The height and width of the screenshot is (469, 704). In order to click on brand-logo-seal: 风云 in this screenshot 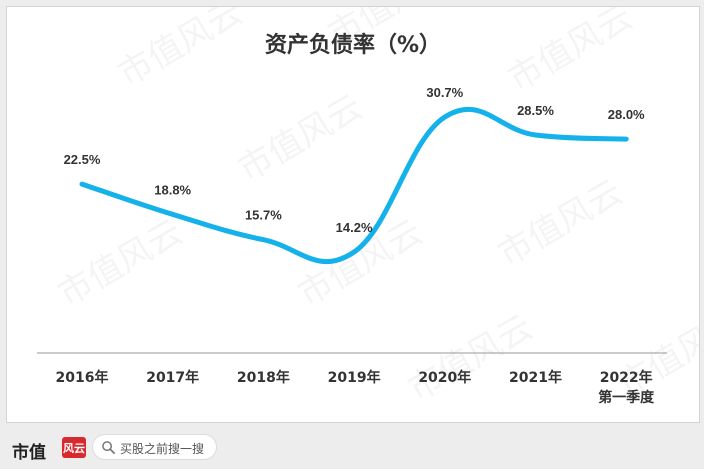, I will do `click(74, 447)`.